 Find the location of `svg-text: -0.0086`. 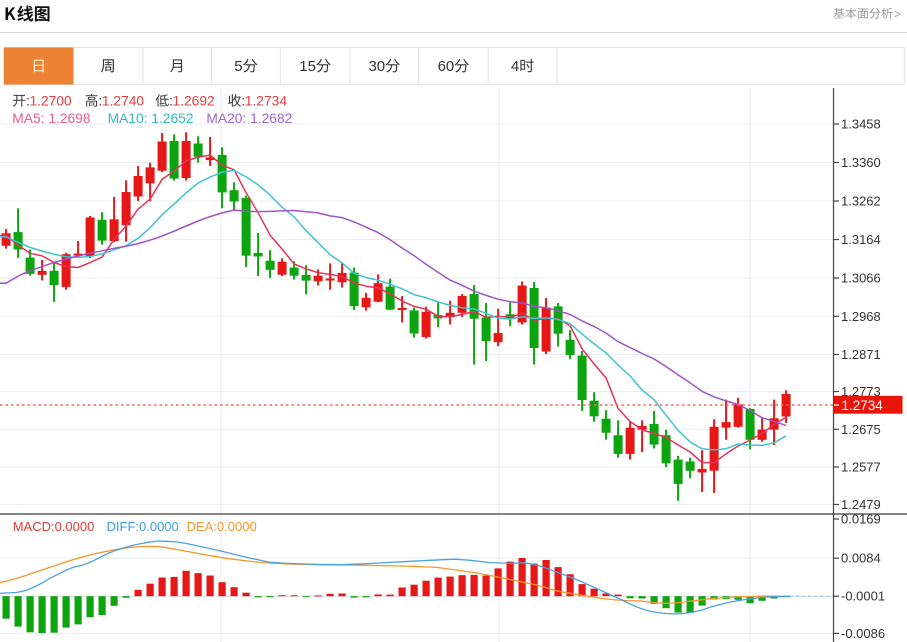

svg-text: -0.0086 is located at coordinates (863, 633).